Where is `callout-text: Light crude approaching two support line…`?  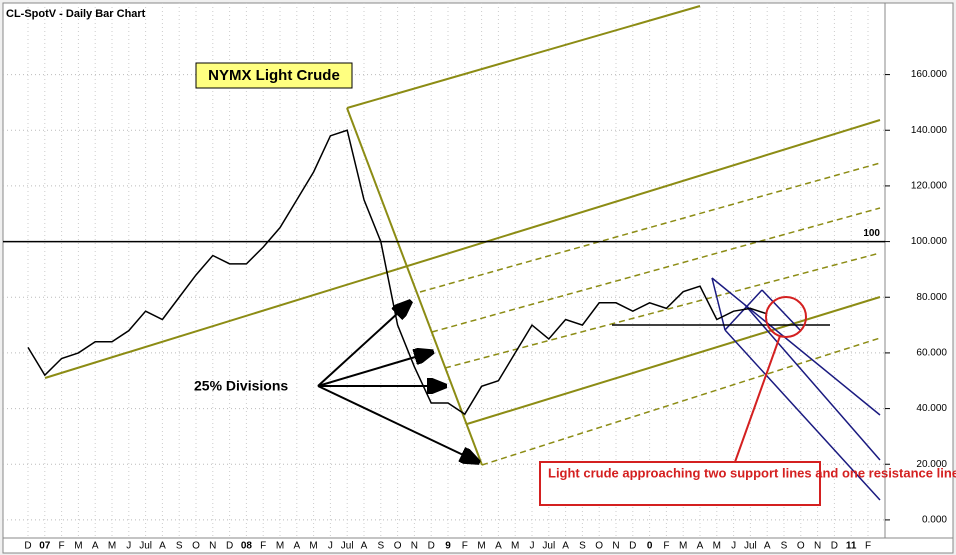 callout-text: Light crude approaching two support line… is located at coordinates (752, 472).